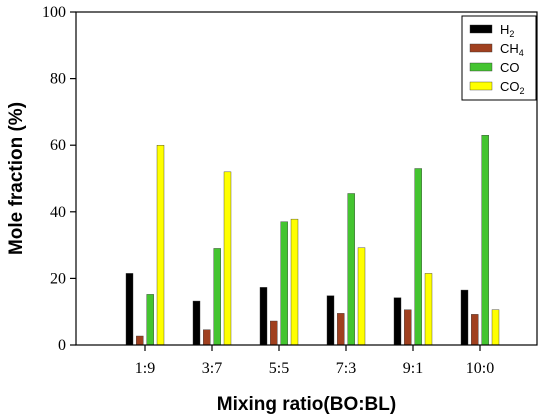 Image resolution: width=550 pixels, height=420 pixels. What do you see at coordinates (512, 87) in the screenshot?
I see `legend-label-co2: CO2` at bounding box center [512, 87].